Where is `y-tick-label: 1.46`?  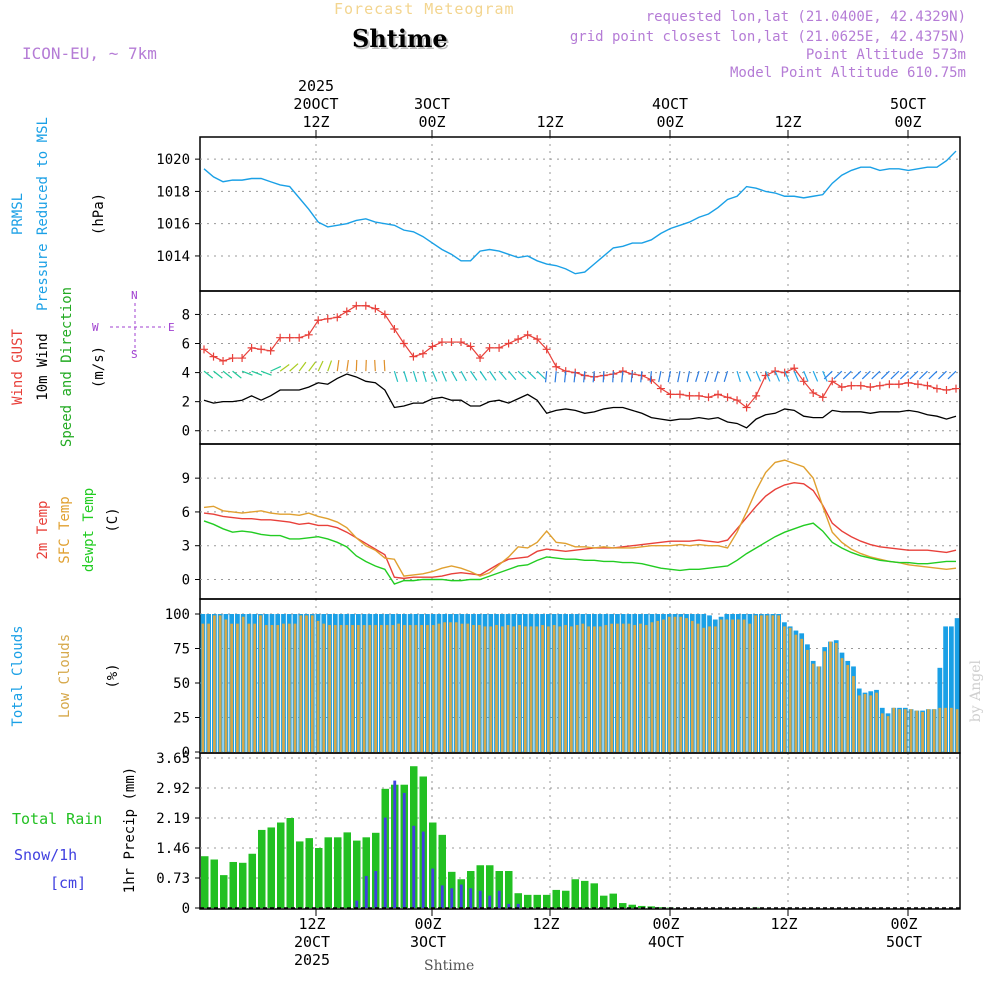
y-tick-label: 1.46 is located at coordinates (173, 849).